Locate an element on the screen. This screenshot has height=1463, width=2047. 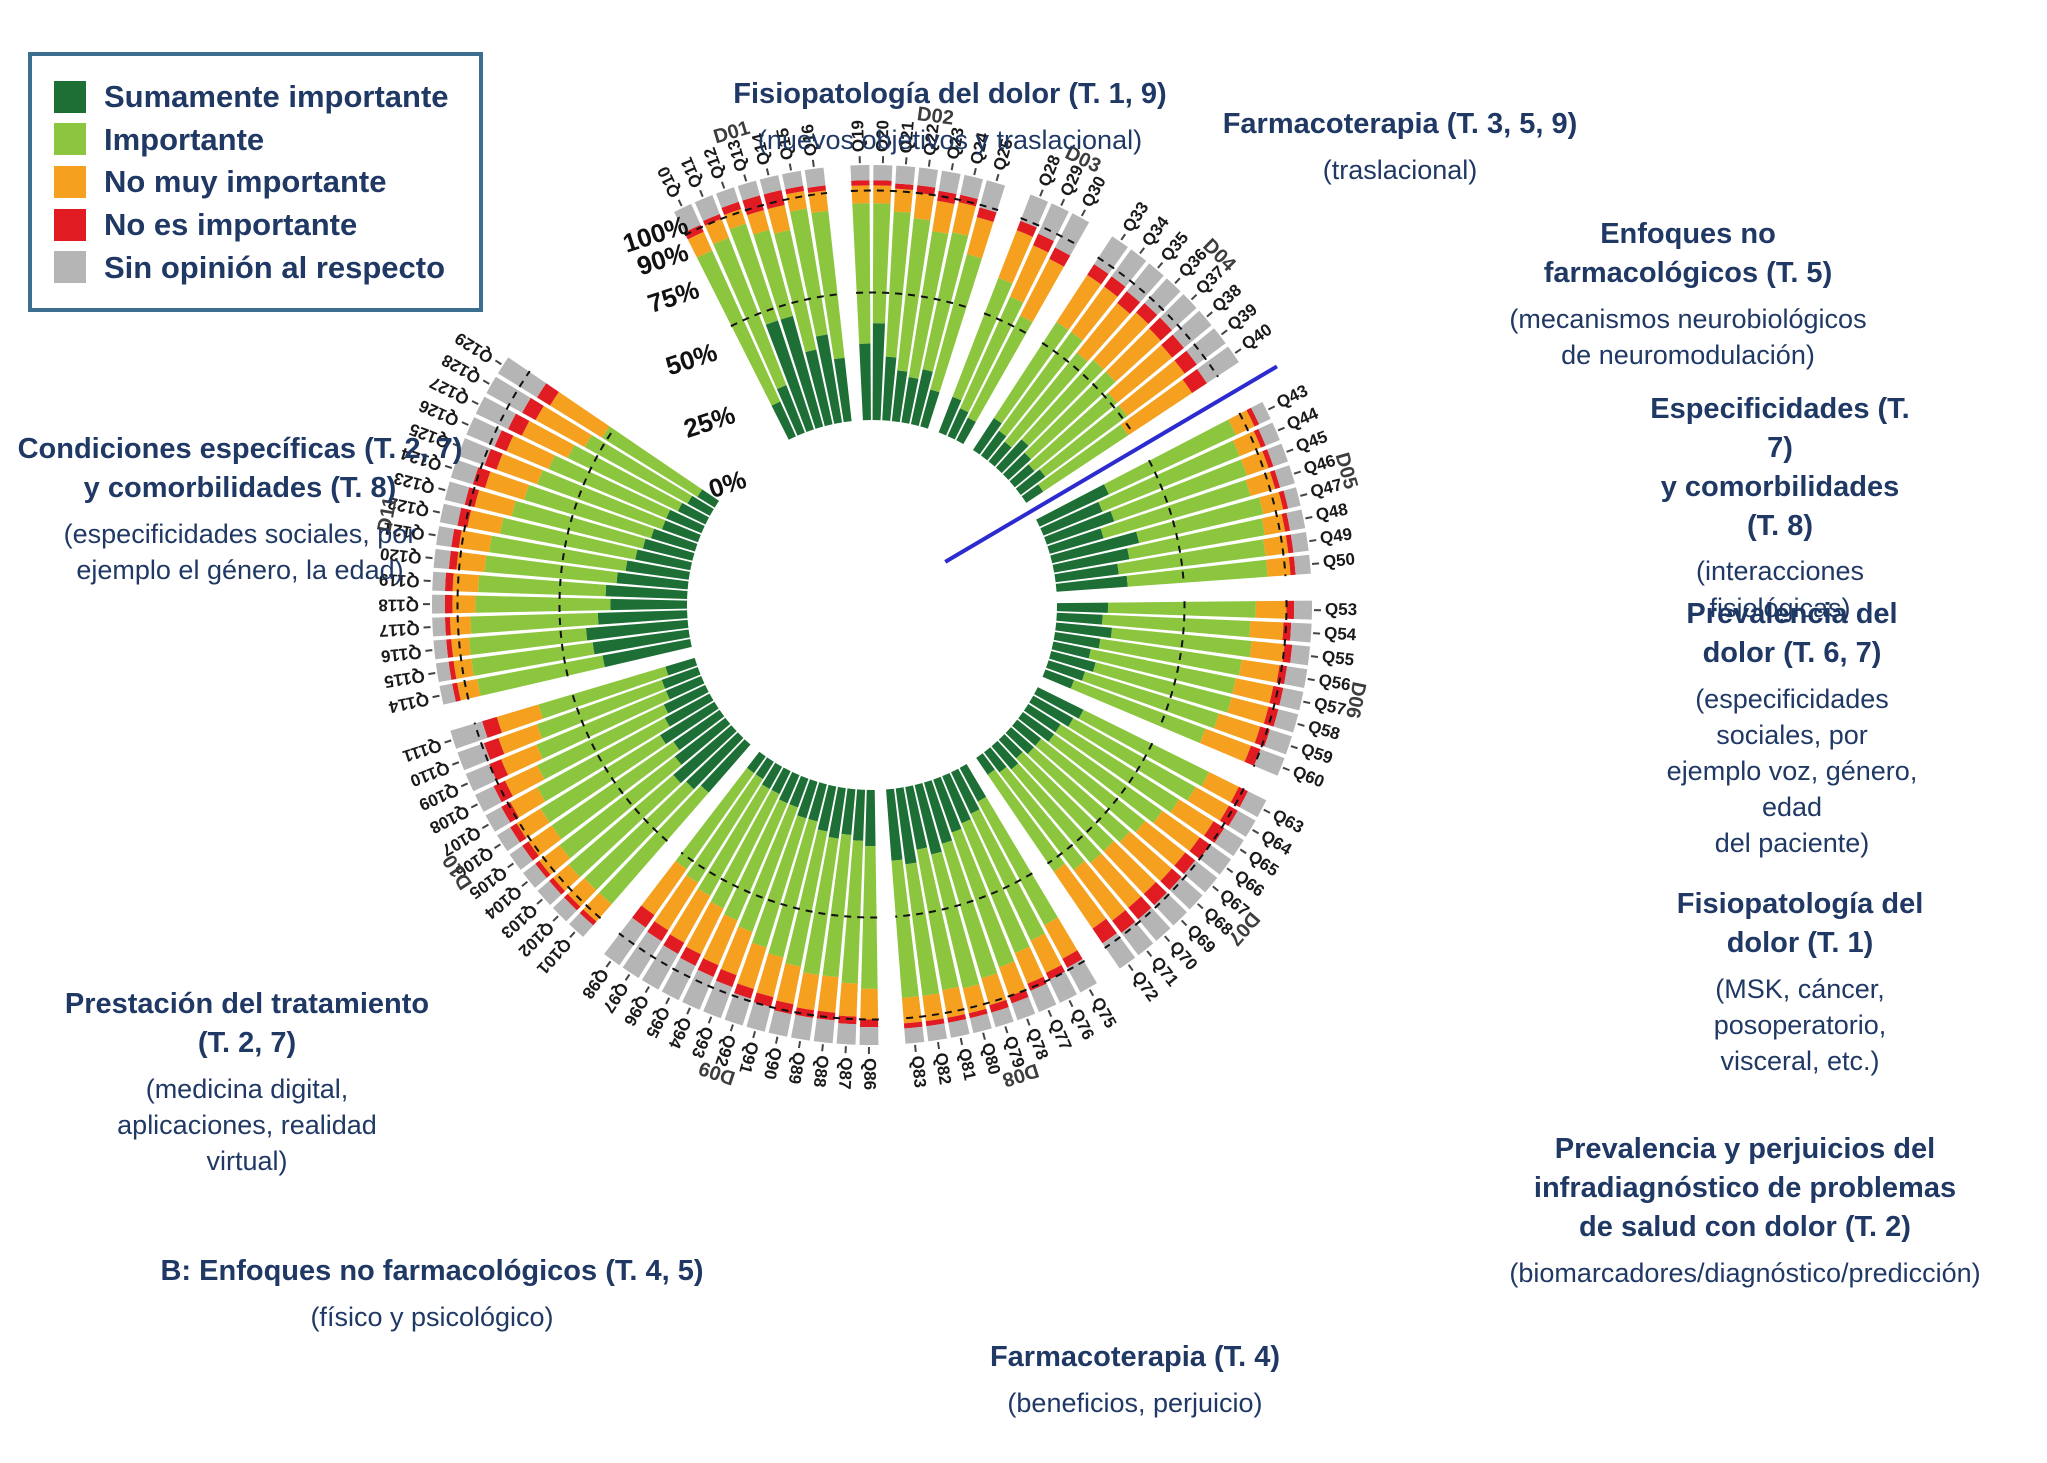
bar-segment-Q106 is located at coordinates (508, 839).